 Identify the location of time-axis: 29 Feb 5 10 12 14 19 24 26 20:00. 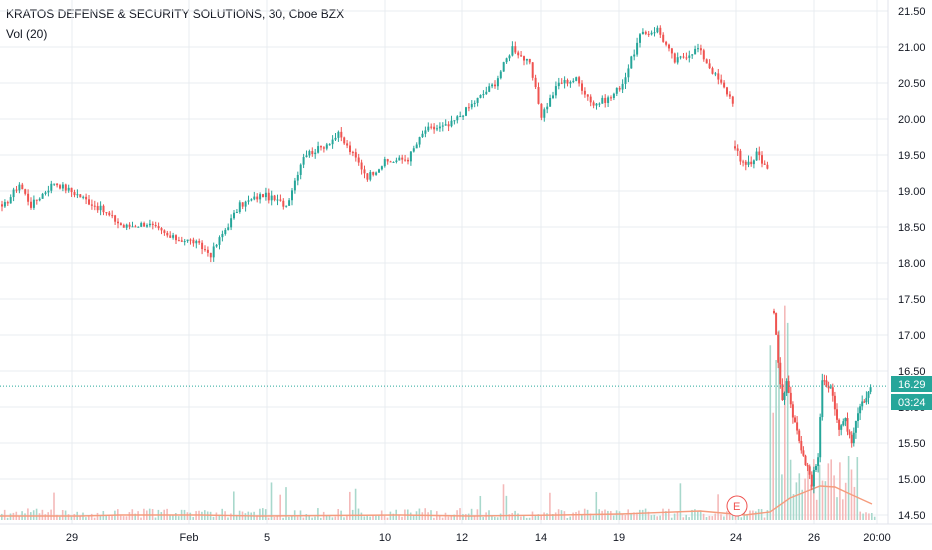
(478, 538).